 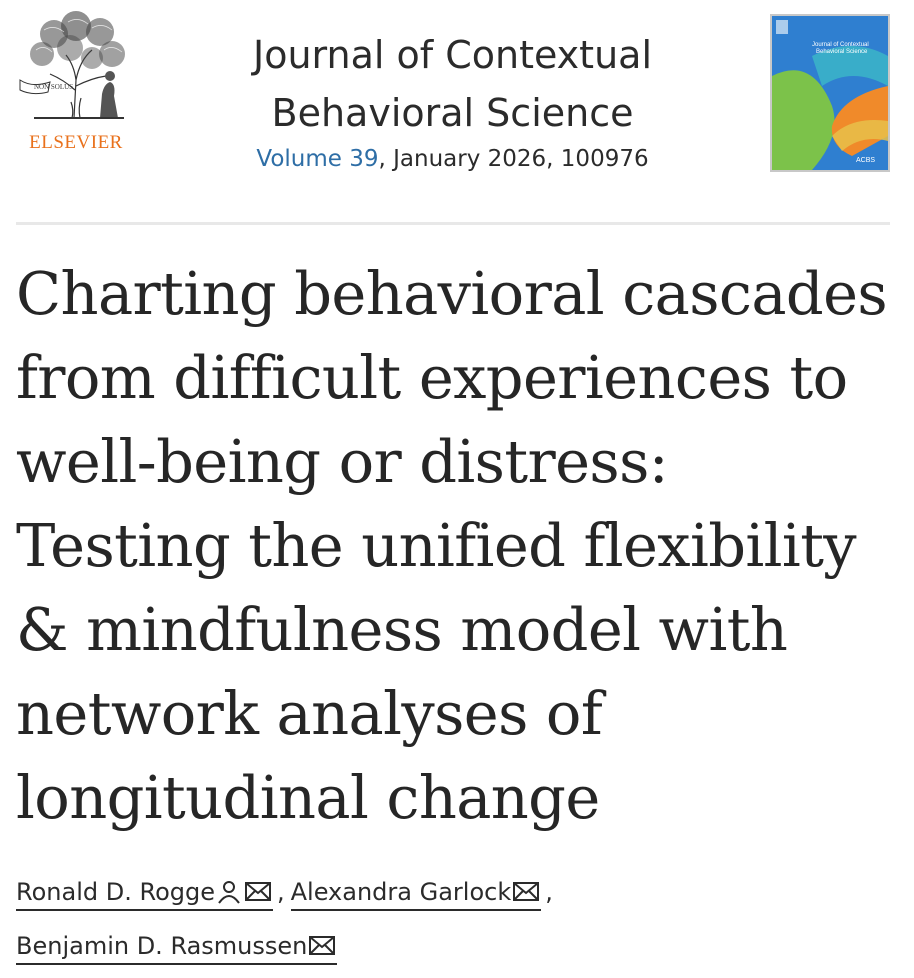 What do you see at coordinates (453, 223) in the screenshot?
I see `header-divider` at bounding box center [453, 223].